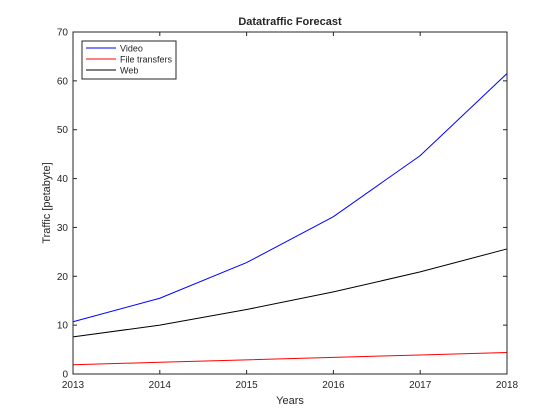 Image resolution: width=560 pixels, height=420 pixels. Describe the element at coordinates (63, 277) in the screenshot. I see `y-tick-label: 20` at that location.